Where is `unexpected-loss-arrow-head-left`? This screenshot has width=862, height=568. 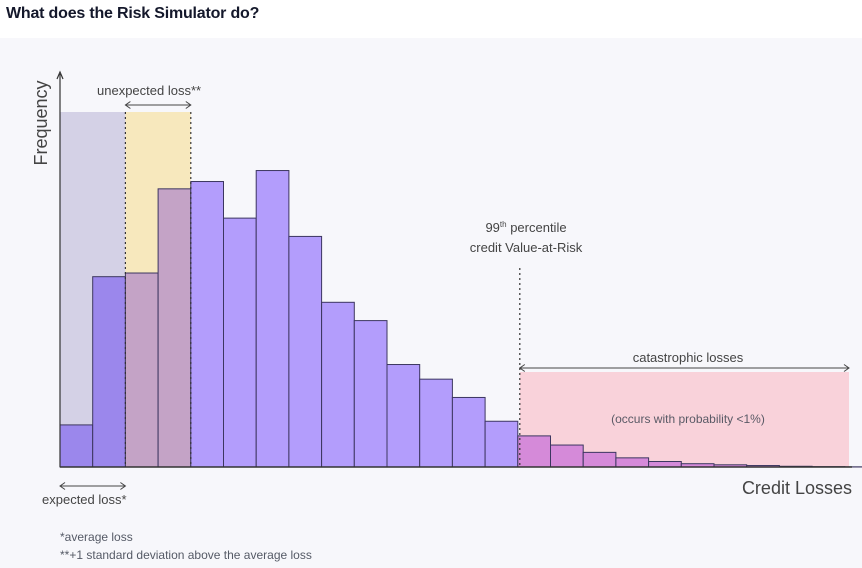
unexpected-loss-arrow-head-left is located at coordinates (127, 105).